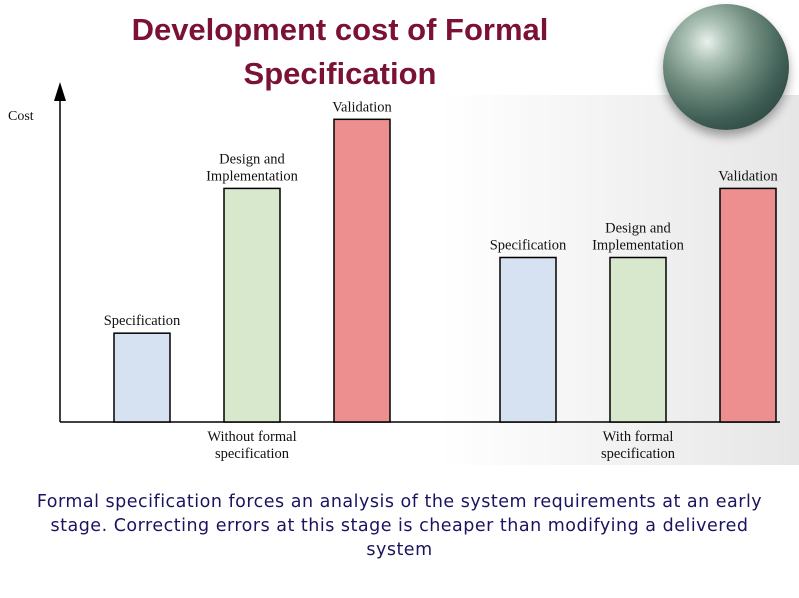 The image size is (799, 598). What do you see at coordinates (528, 339) in the screenshot?
I see `bar-specification-with` at bounding box center [528, 339].